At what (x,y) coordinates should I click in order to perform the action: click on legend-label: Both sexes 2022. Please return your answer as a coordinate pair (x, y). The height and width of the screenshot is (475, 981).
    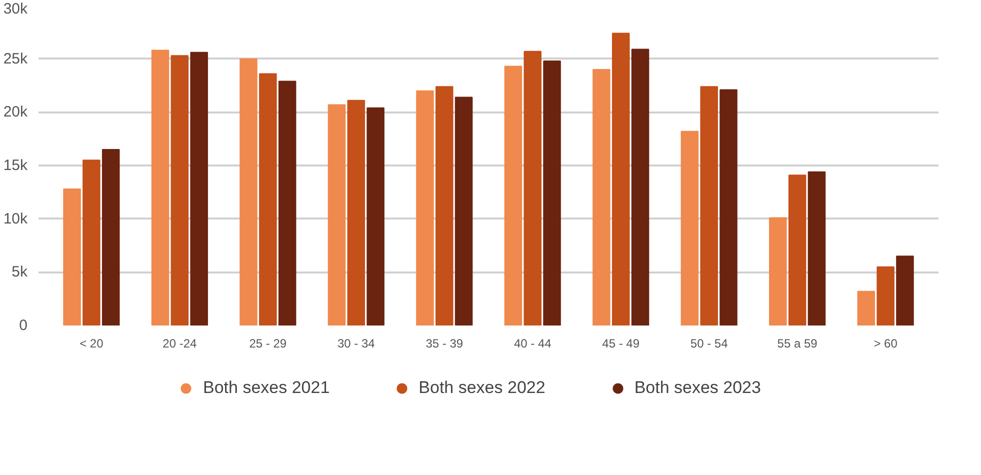
    Looking at the image, I should click on (482, 388).